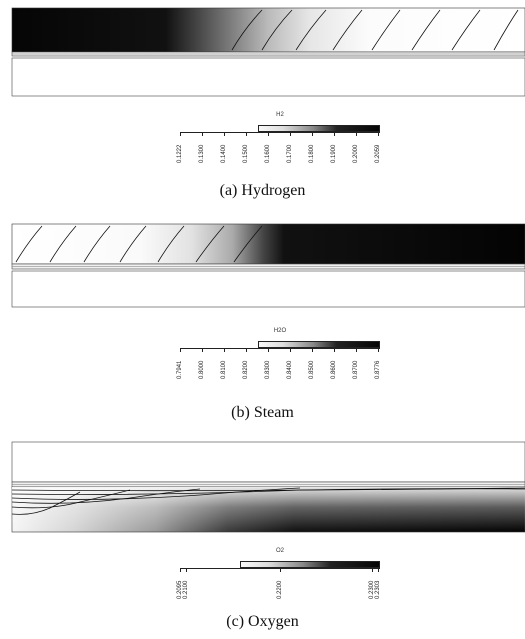 The image size is (525, 639). Describe the element at coordinates (262, 190) in the screenshot. I see `hydrogen-caption: (a) Hydrogen` at that location.